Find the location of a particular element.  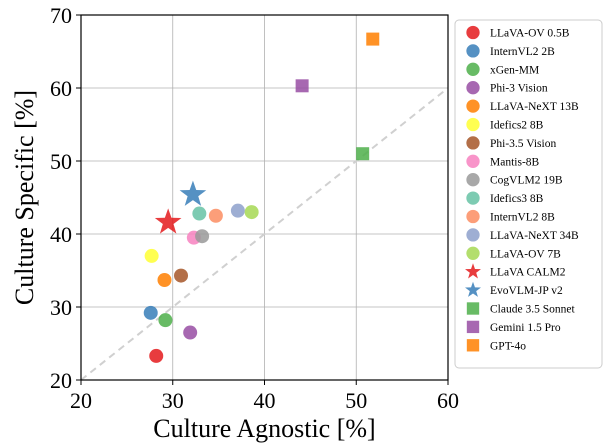

legend-entry-label: InternVL2 8B is located at coordinates (522, 218).